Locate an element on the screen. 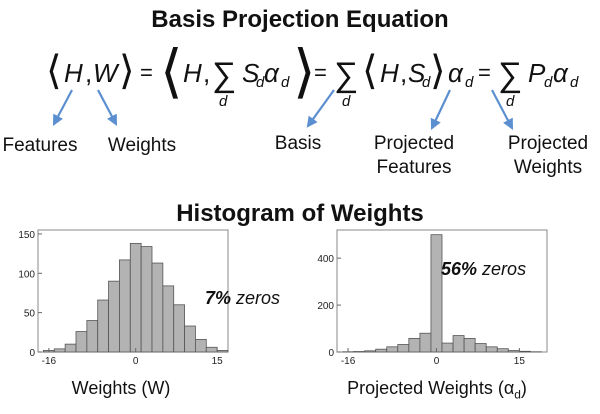 This screenshot has width=600, height=414. arrow-projected-features is located at coordinates (440, 109).